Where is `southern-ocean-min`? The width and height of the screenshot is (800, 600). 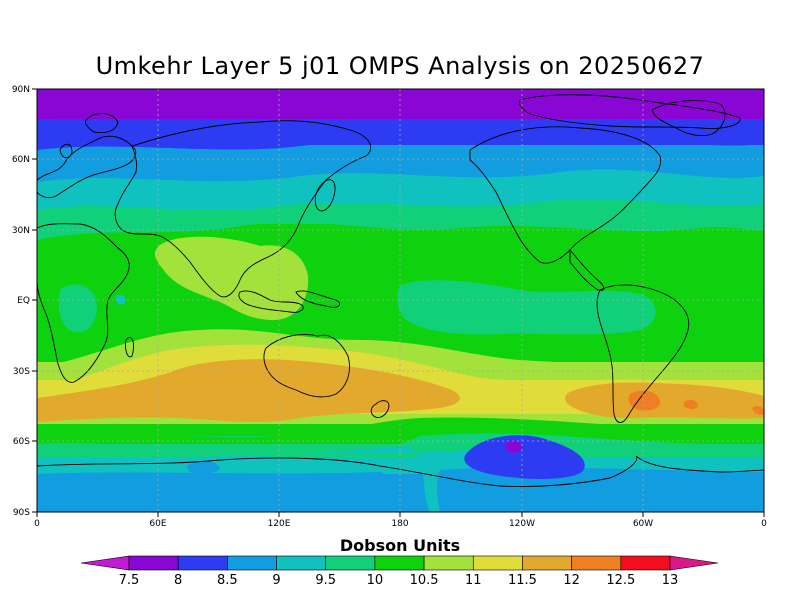
southern-ocean-min is located at coordinates (524, 457).